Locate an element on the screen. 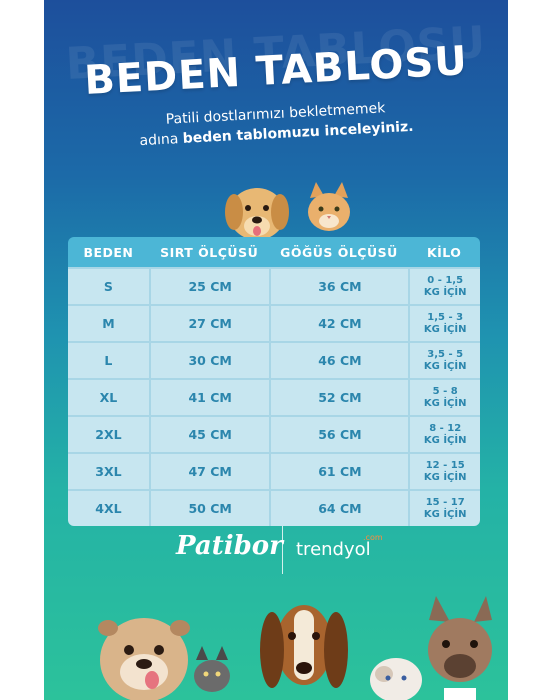 This screenshot has height=700, width=550. kilo-range: 15 - 17 is located at coordinates (445, 502).